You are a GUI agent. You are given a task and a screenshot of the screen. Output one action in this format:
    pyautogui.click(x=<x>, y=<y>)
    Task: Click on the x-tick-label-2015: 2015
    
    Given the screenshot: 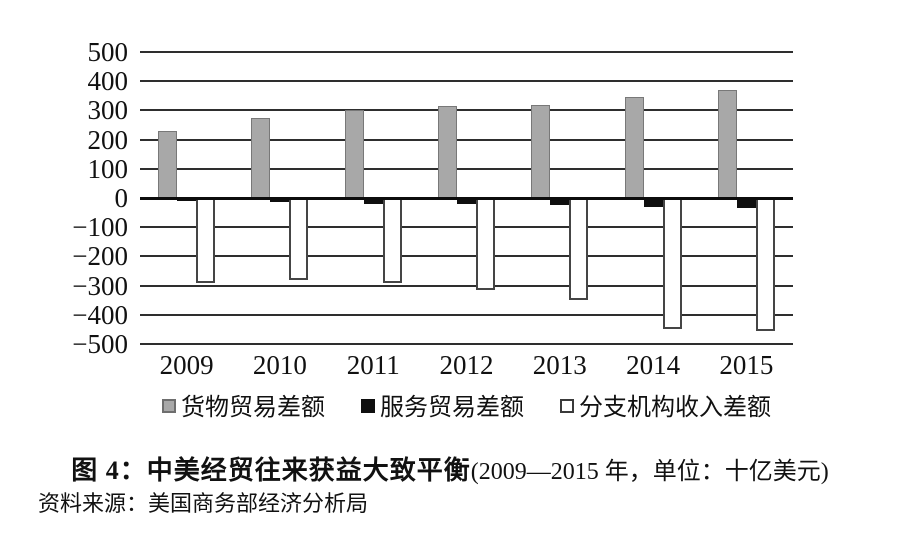 What is the action you would take?
    pyautogui.click(x=746, y=365)
    